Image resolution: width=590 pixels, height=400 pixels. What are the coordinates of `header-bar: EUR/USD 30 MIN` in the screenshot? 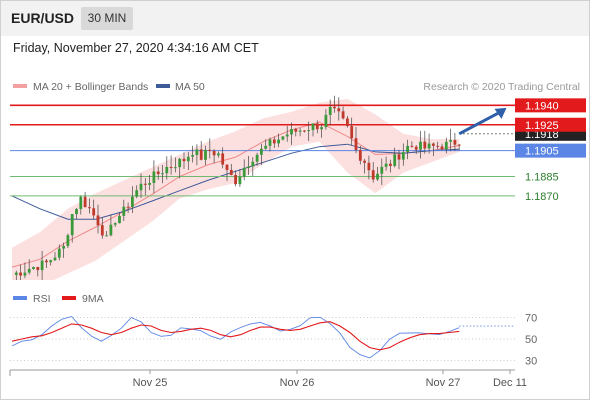 It's located at (295, 18).